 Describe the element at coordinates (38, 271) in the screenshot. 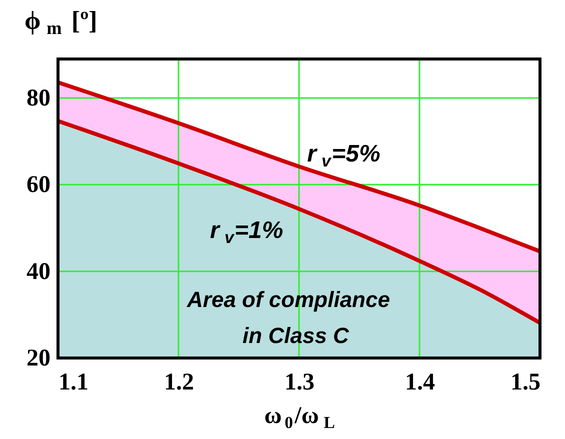

I see `y-tick-label: 40` at that location.